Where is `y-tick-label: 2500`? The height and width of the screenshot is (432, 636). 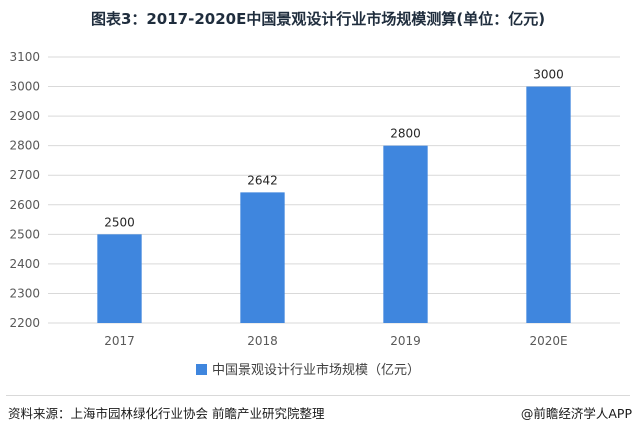 y-tick-label: 2500 is located at coordinates (24, 234).